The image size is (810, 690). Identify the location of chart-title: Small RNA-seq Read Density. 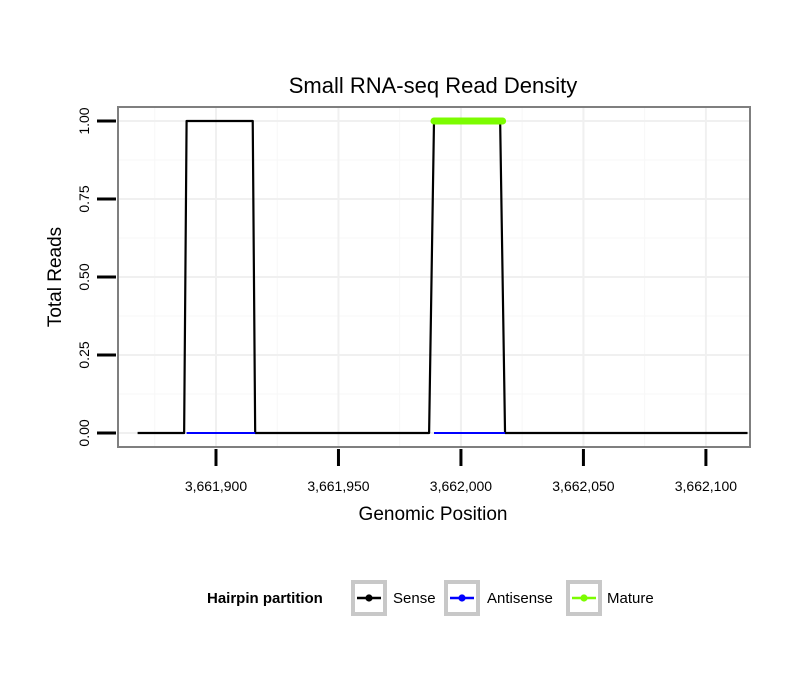
(433, 85).